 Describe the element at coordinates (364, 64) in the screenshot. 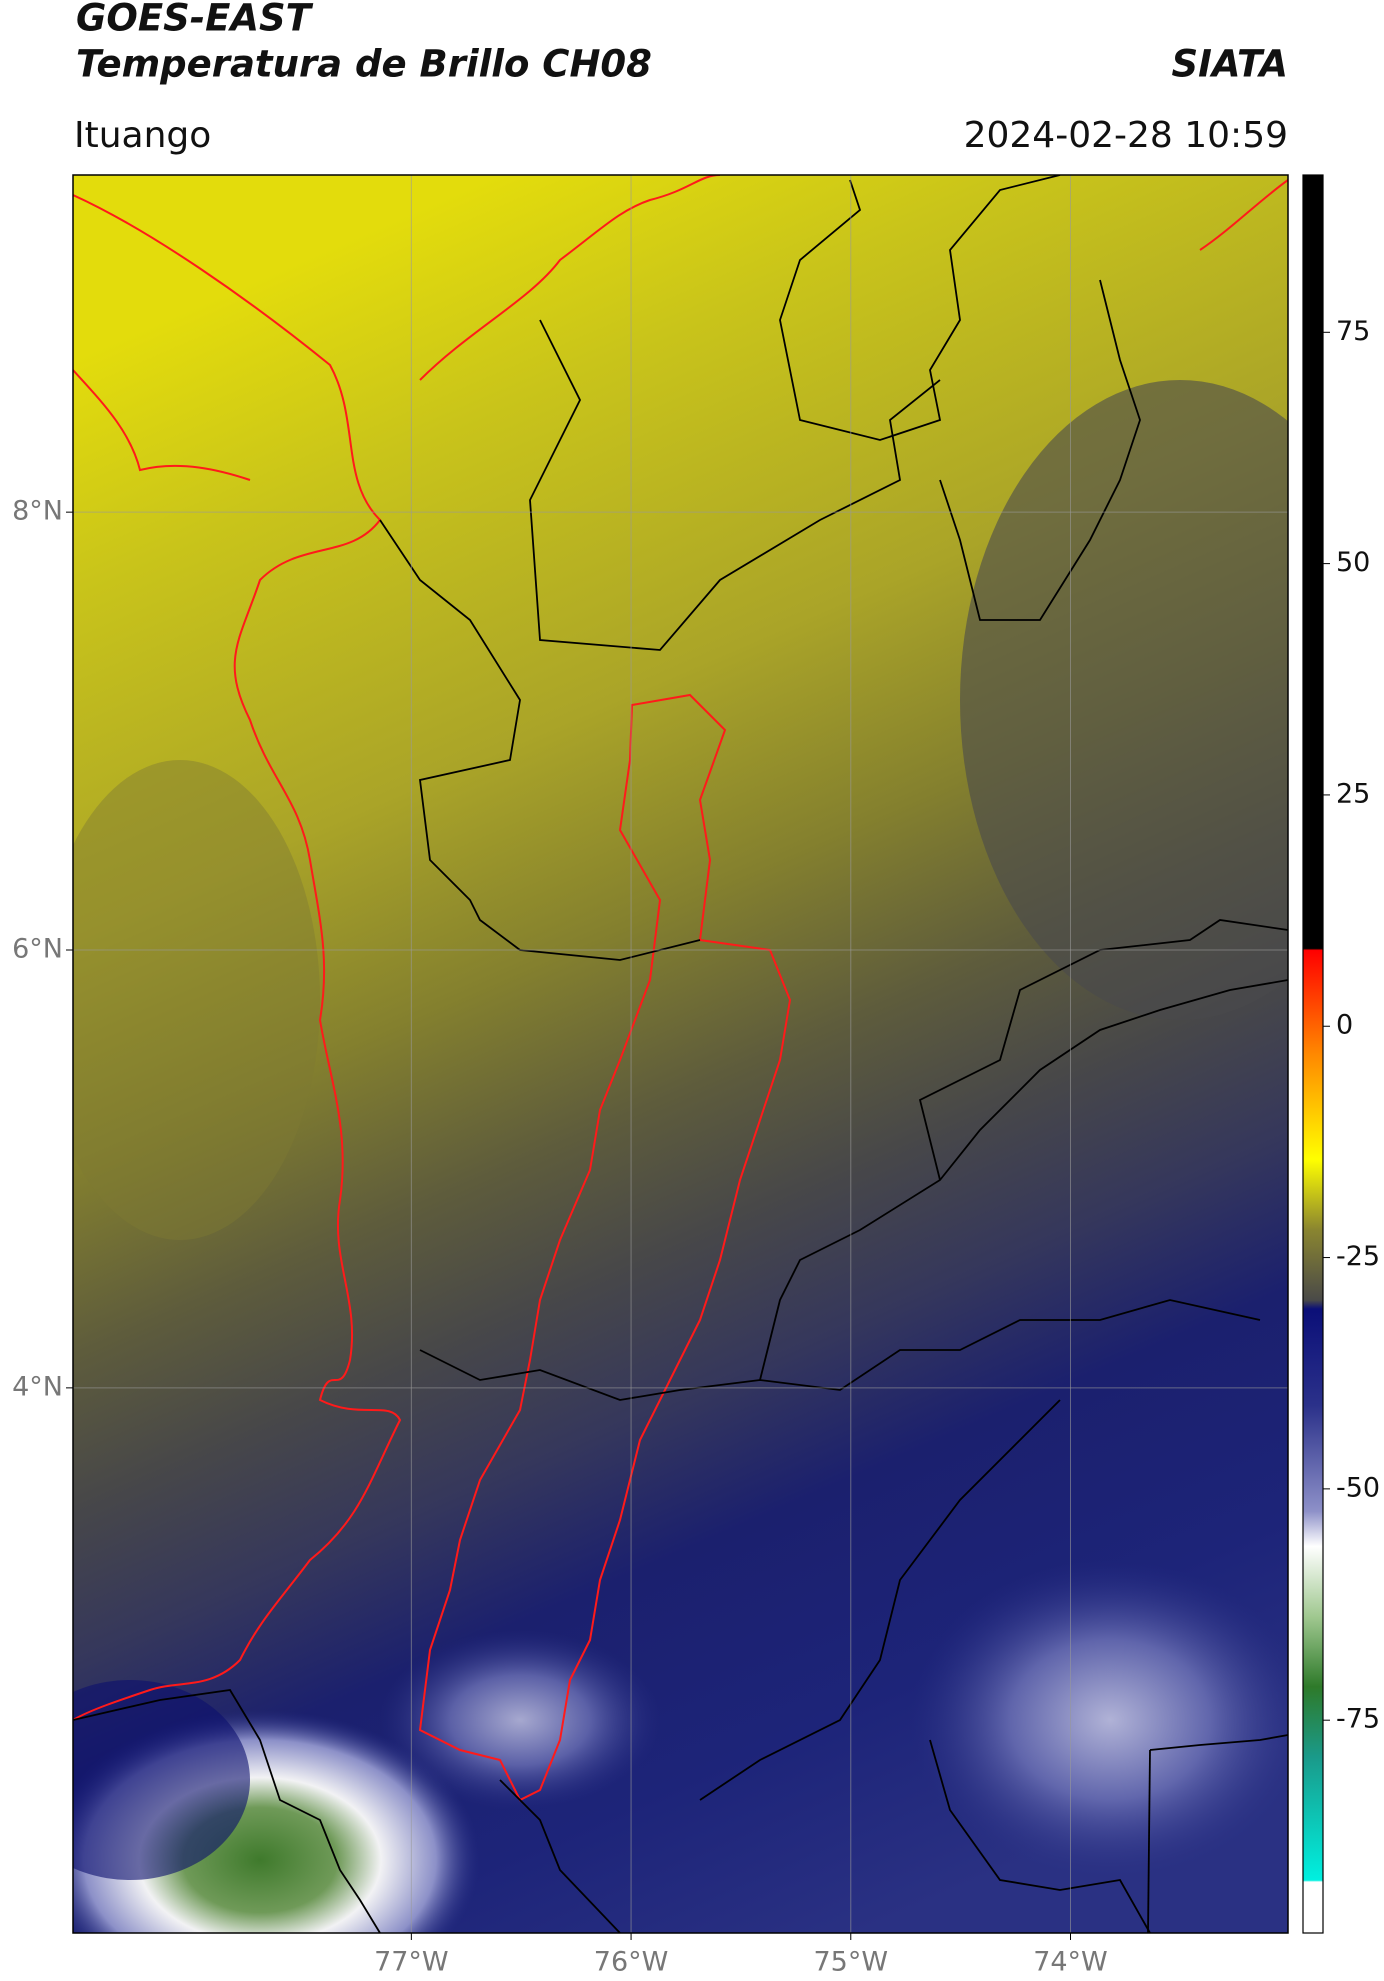

I see `subtitle: Temperatura de Brillo CH08` at that location.